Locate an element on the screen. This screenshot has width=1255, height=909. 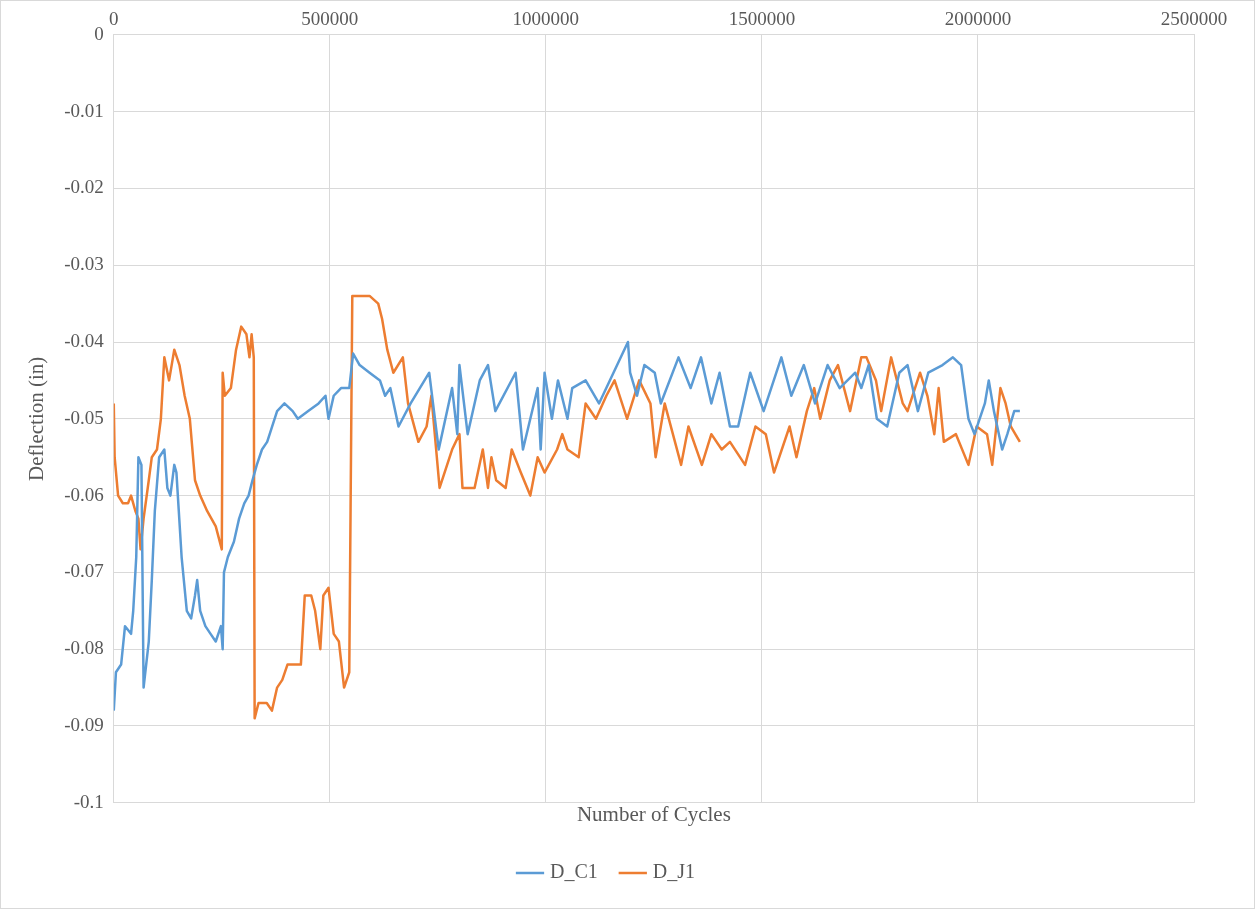
x-axis-title: Number of Cycles is located at coordinates (653, 813).